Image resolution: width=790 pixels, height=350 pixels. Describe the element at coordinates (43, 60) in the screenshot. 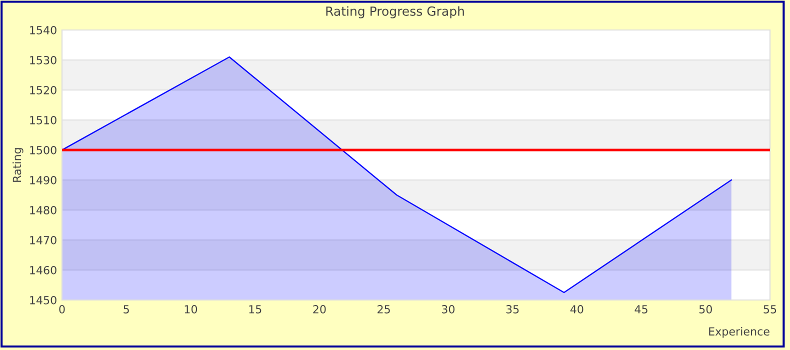

I see `y-tick-label: 1530` at that location.